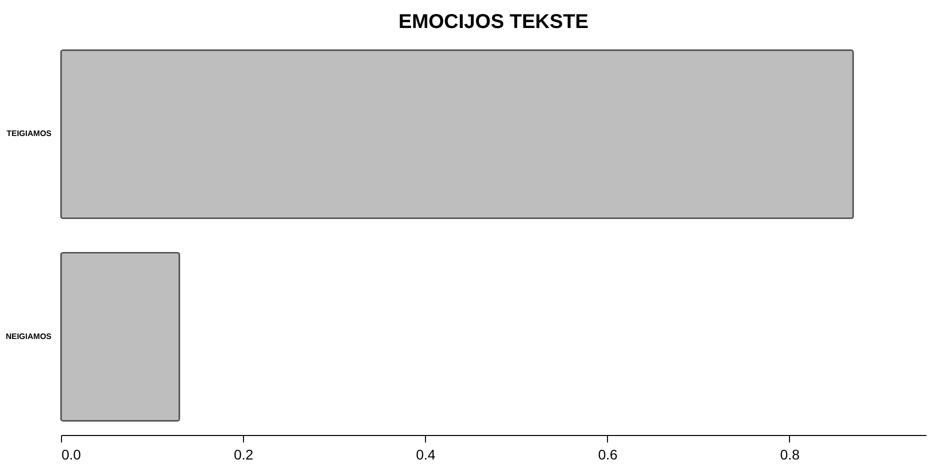  I want to click on x-tick-label: 0.2, so click(244, 454).